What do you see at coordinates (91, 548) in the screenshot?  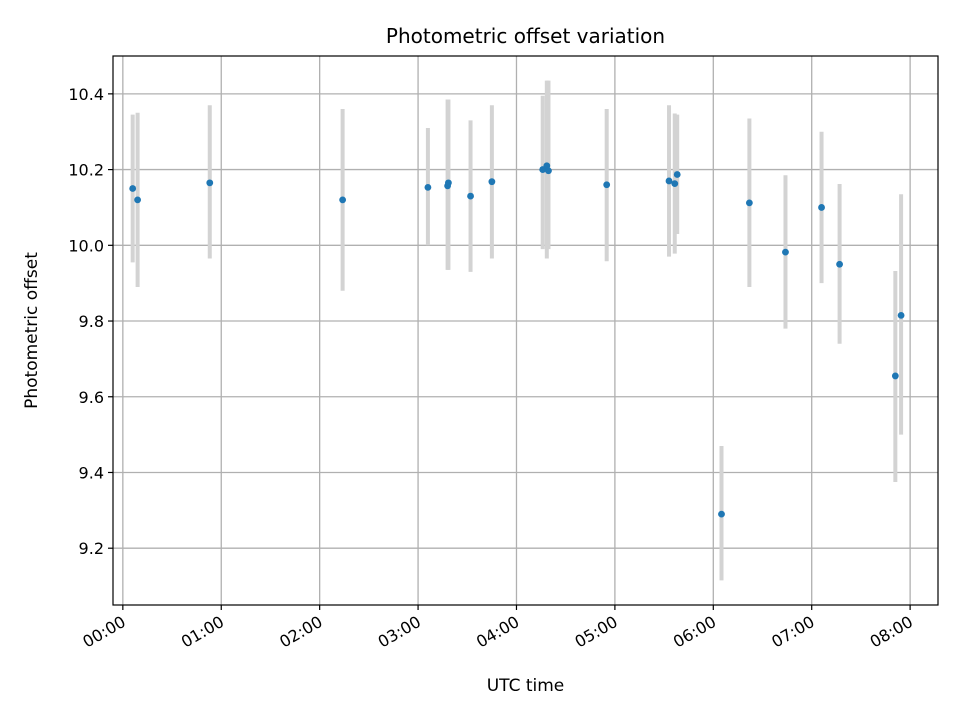 I see `y-tick-label: 9.2` at bounding box center [91, 548].